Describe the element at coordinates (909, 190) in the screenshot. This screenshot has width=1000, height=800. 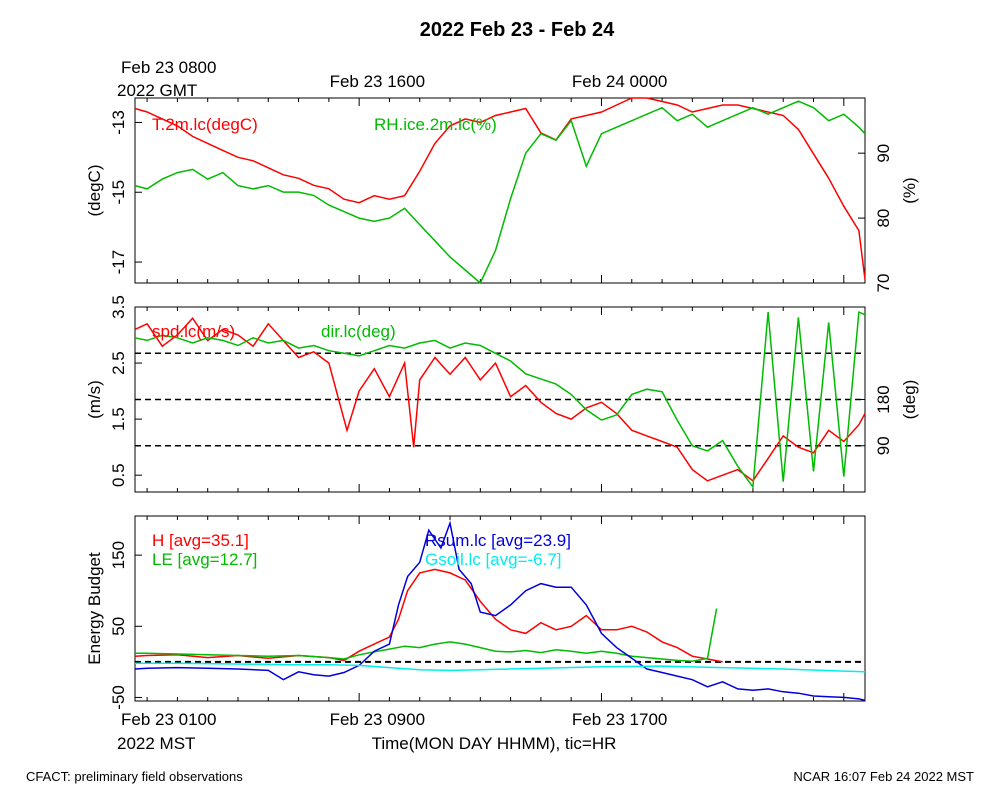
I see `y-axis-label-right: (%)` at that location.